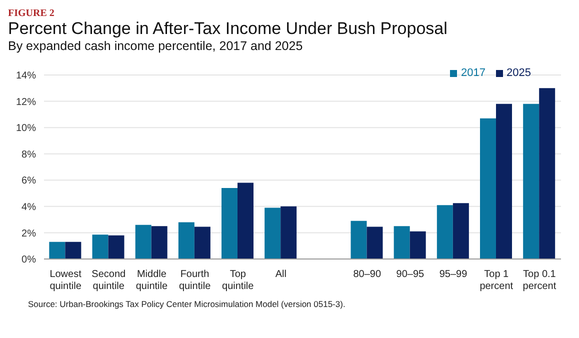 The image size is (579, 338). What do you see at coordinates (187, 304) in the screenshot?
I see `source-note: Source: Urban-Brookings Tax Policy Center Microsimulation Model (version 0515-3).` at bounding box center [187, 304].